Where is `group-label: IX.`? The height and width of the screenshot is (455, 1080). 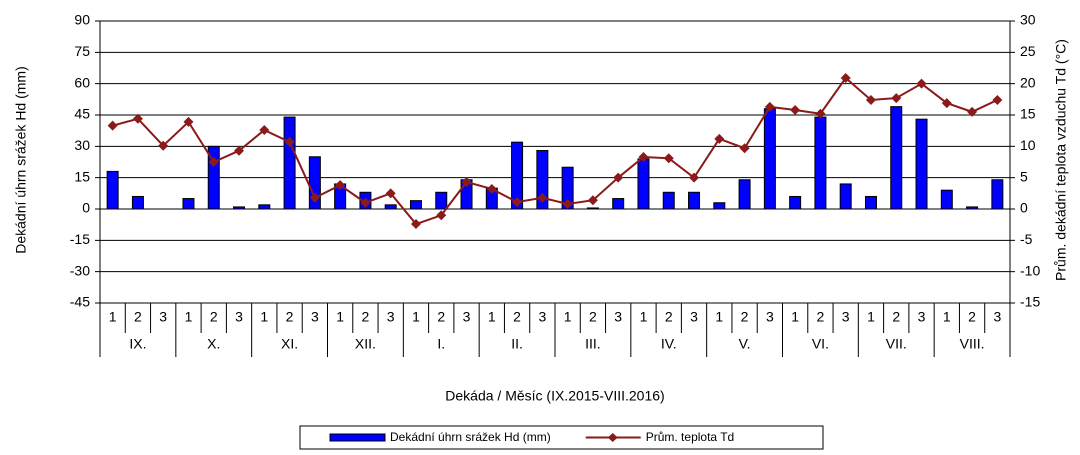
group-label: IX. is located at coordinates (137, 344).